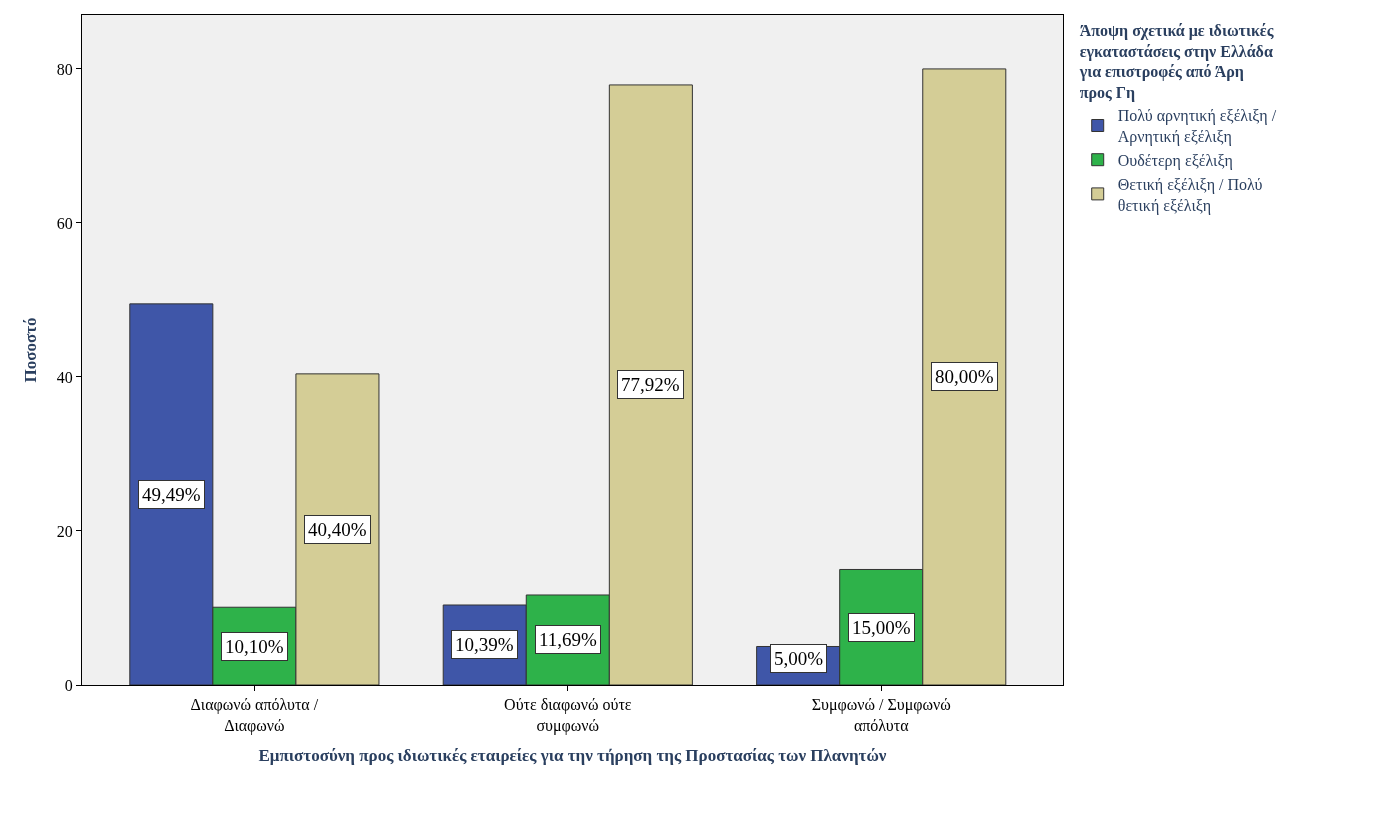 This screenshot has height=822, width=1393. What do you see at coordinates (568, 639) in the screenshot?
I see `data-label: 11,69%` at bounding box center [568, 639].